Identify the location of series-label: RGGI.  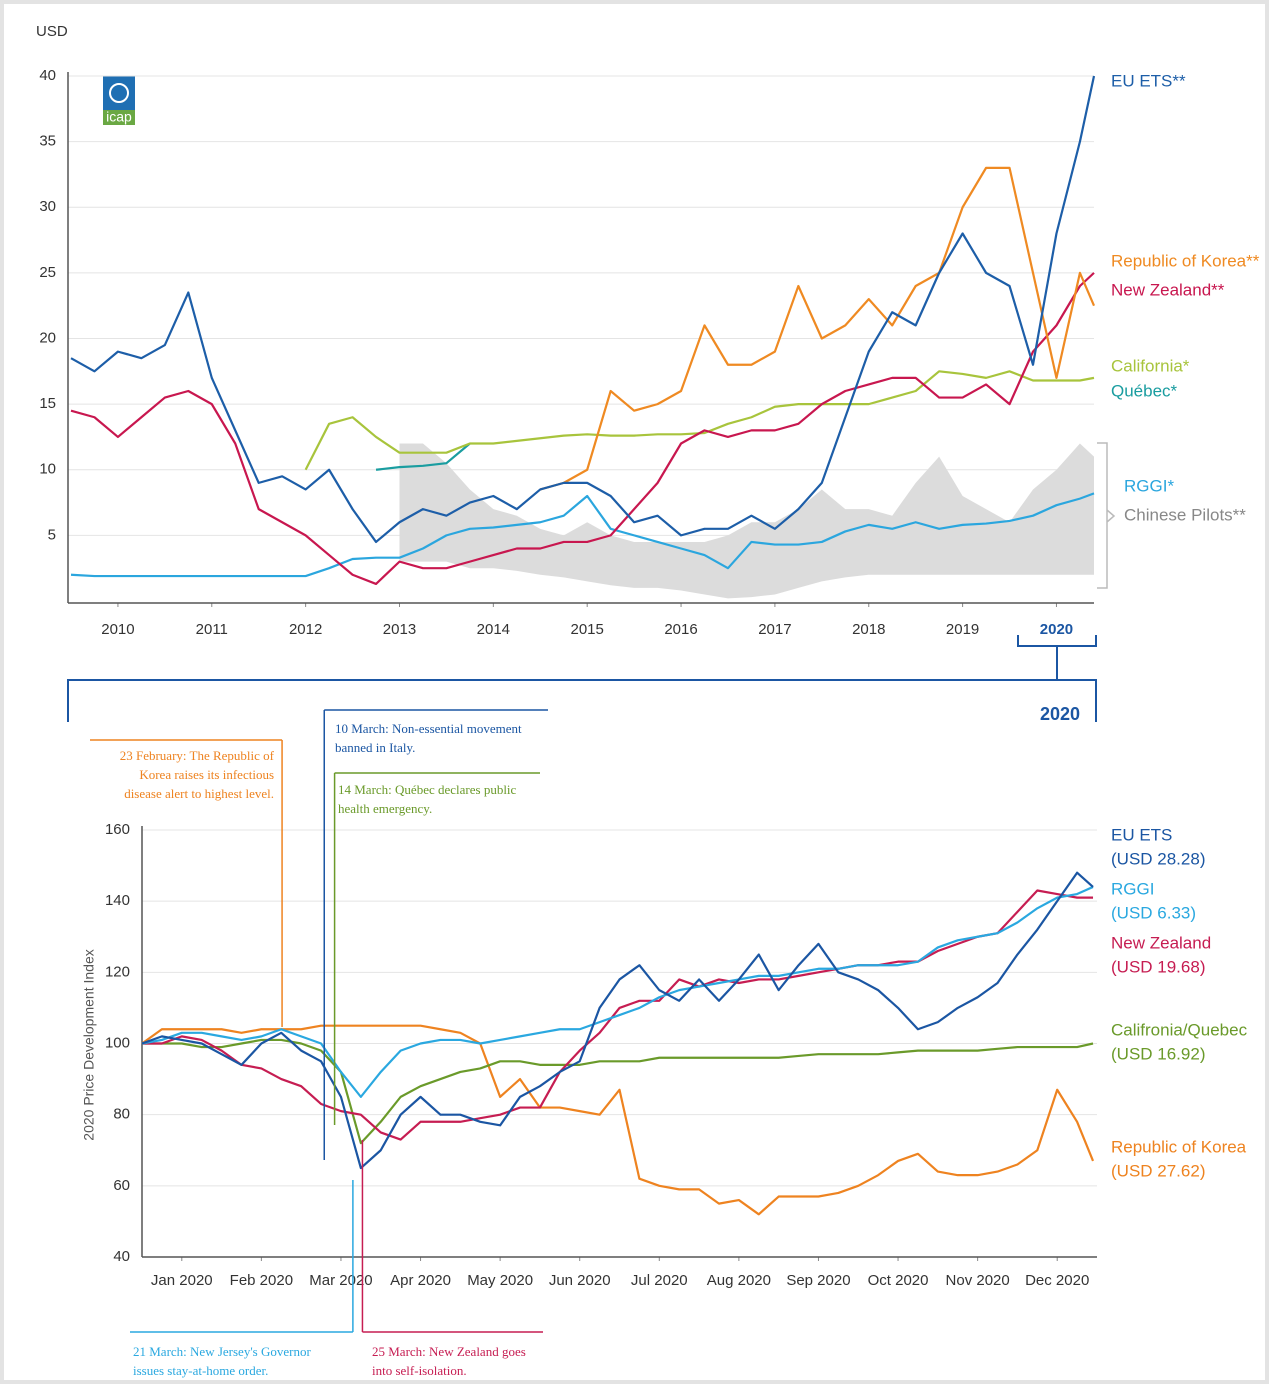
(1132, 888).